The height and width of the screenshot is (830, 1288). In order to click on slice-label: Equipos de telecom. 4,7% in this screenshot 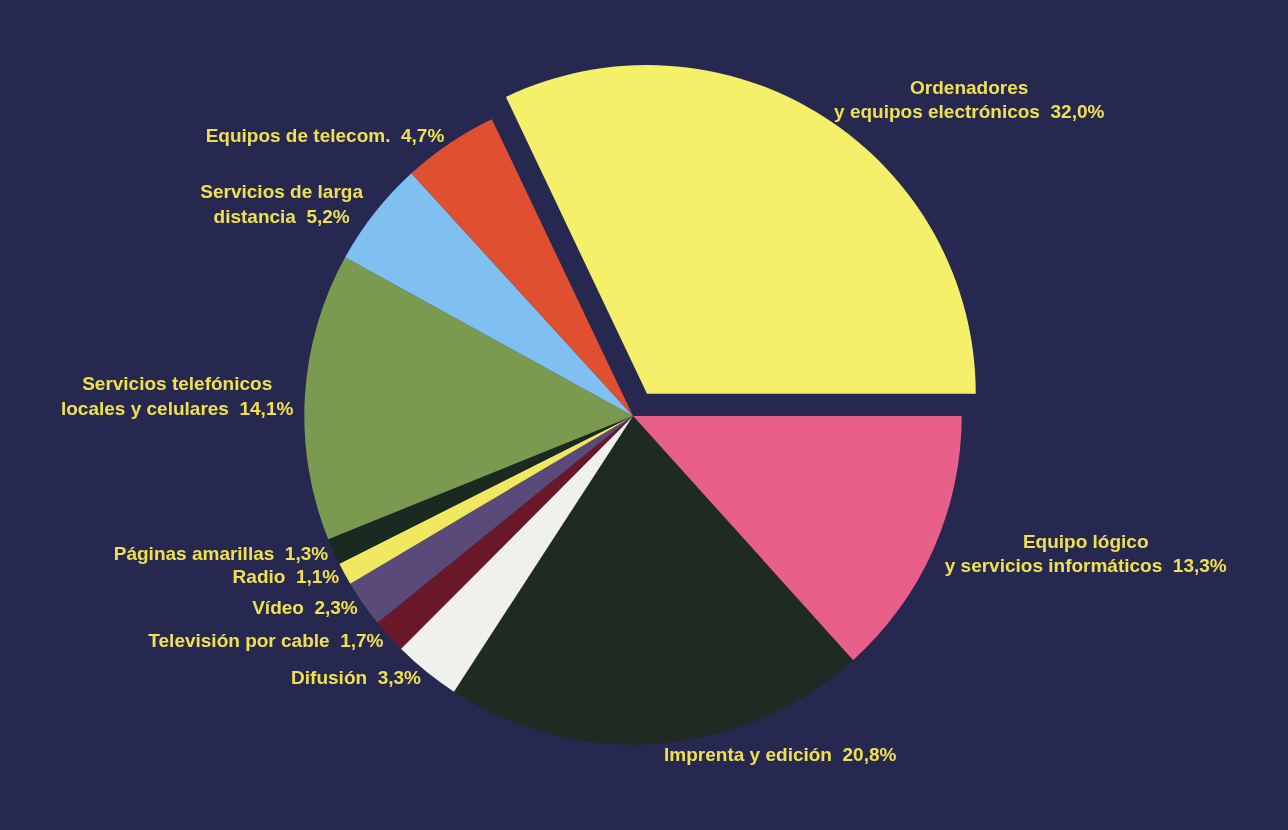, I will do `click(325, 136)`.